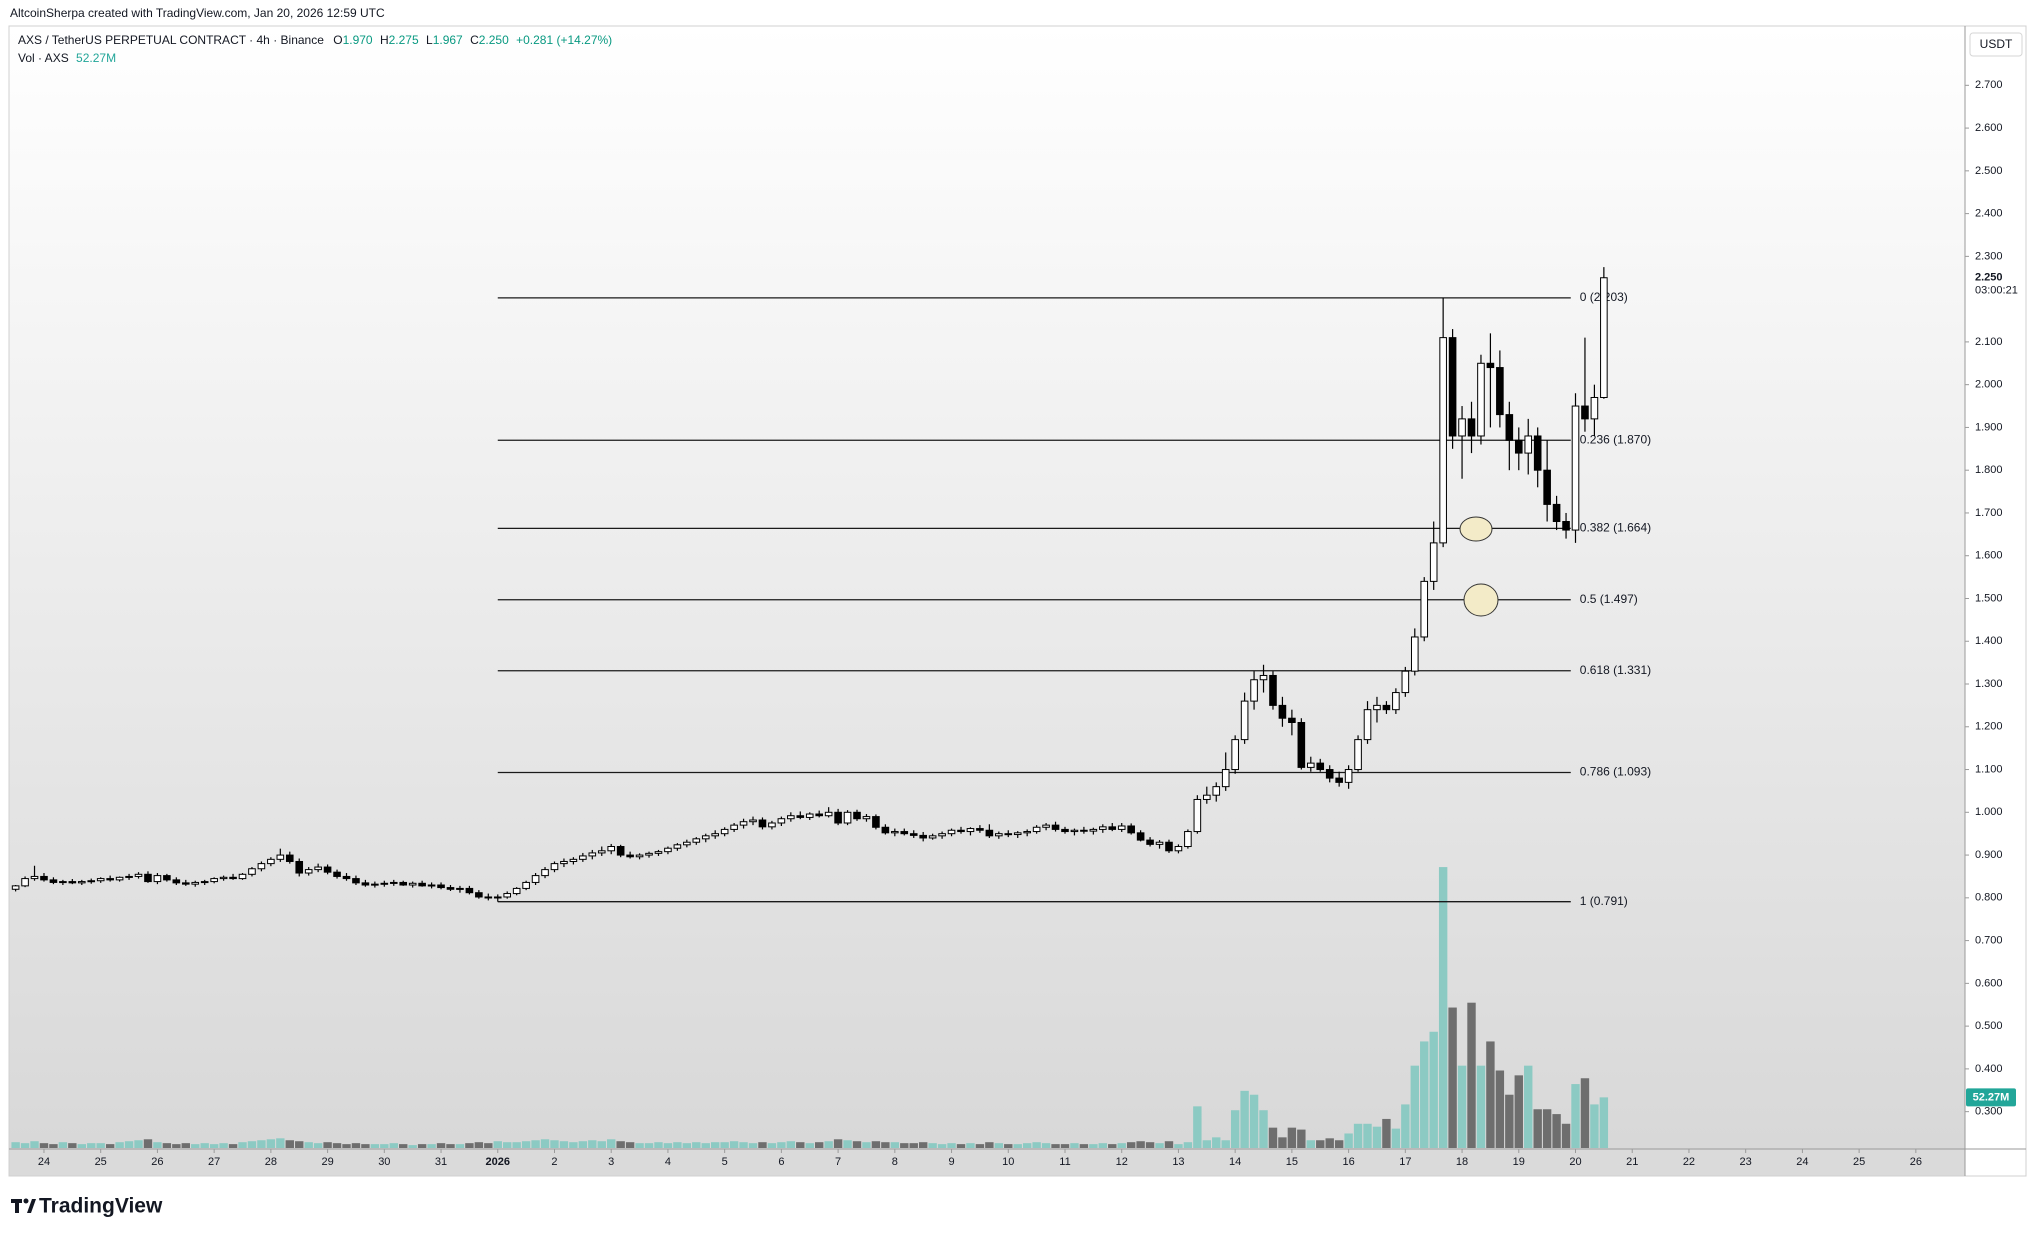 Image resolution: width=2037 pixels, height=1235 pixels. What do you see at coordinates (668, 1162) in the screenshot?
I see `x-tick-label: 4` at bounding box center [668, 1162].